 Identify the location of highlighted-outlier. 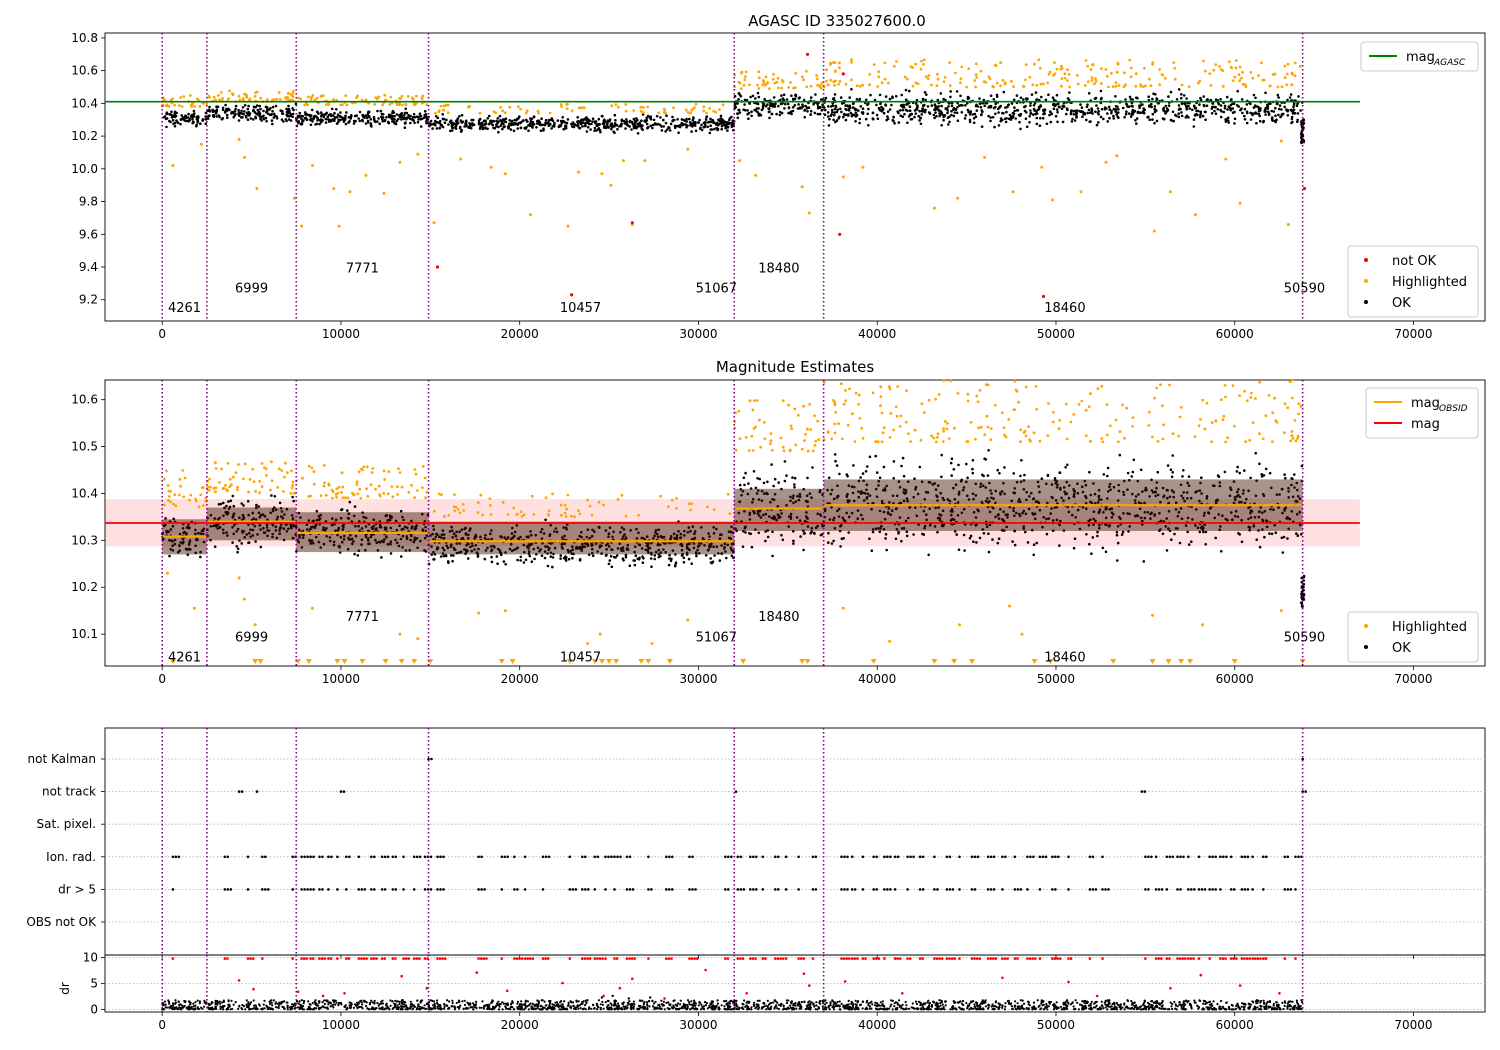
(1013, 192).